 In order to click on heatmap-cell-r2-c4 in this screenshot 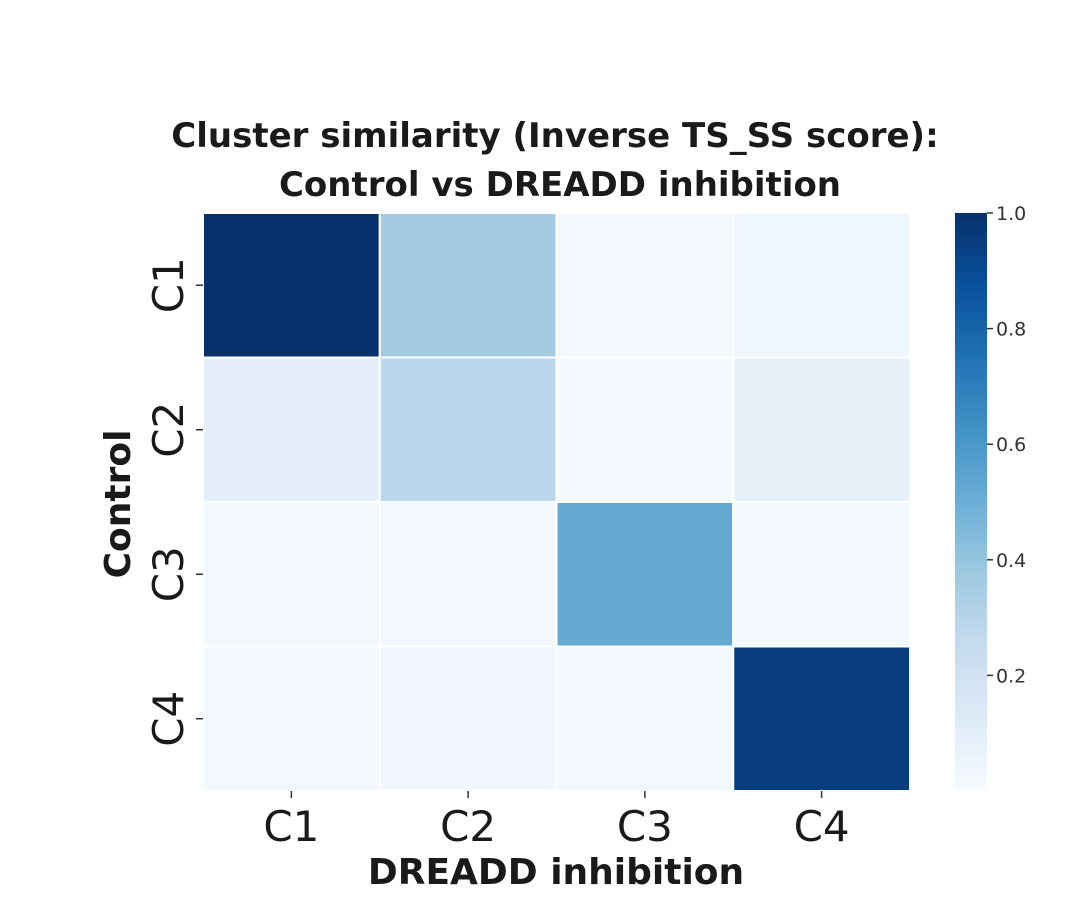, I will do `click(821, 429)`.